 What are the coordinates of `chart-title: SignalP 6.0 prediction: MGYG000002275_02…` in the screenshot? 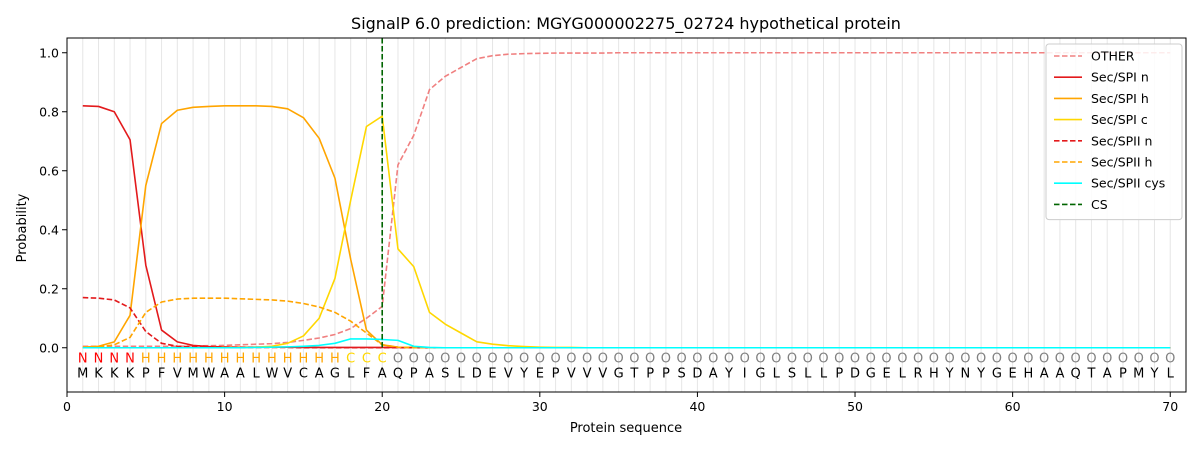 It's located at (626, 24).